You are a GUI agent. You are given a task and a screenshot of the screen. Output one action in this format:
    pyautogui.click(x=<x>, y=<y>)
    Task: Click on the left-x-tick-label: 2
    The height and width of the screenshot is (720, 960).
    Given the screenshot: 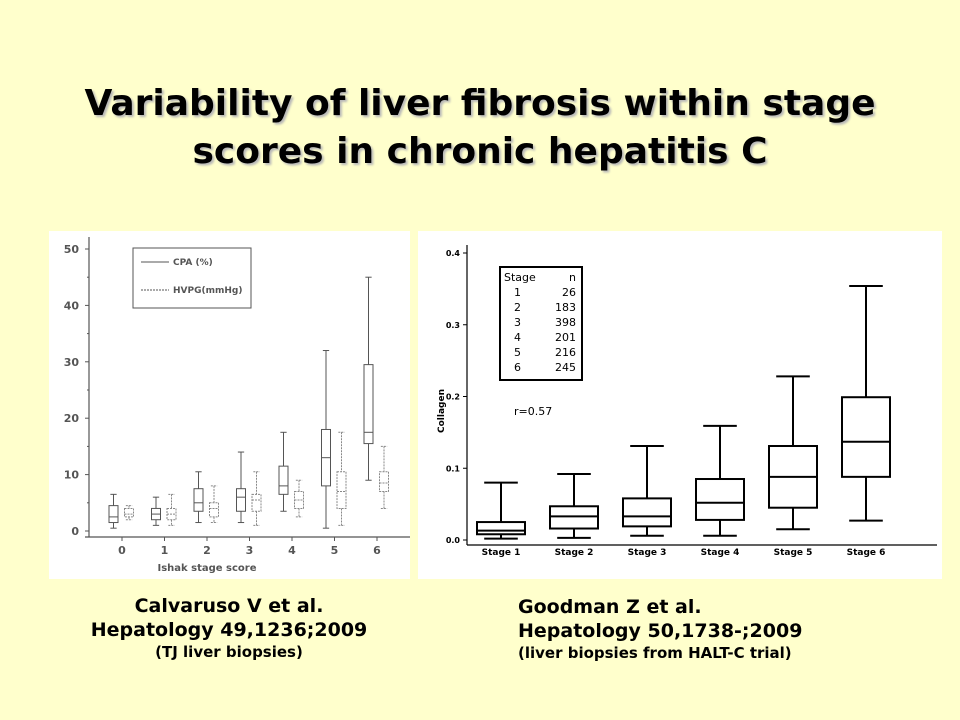 What is the action you would take?
    pyautogui.click(x=207, y=550)
    